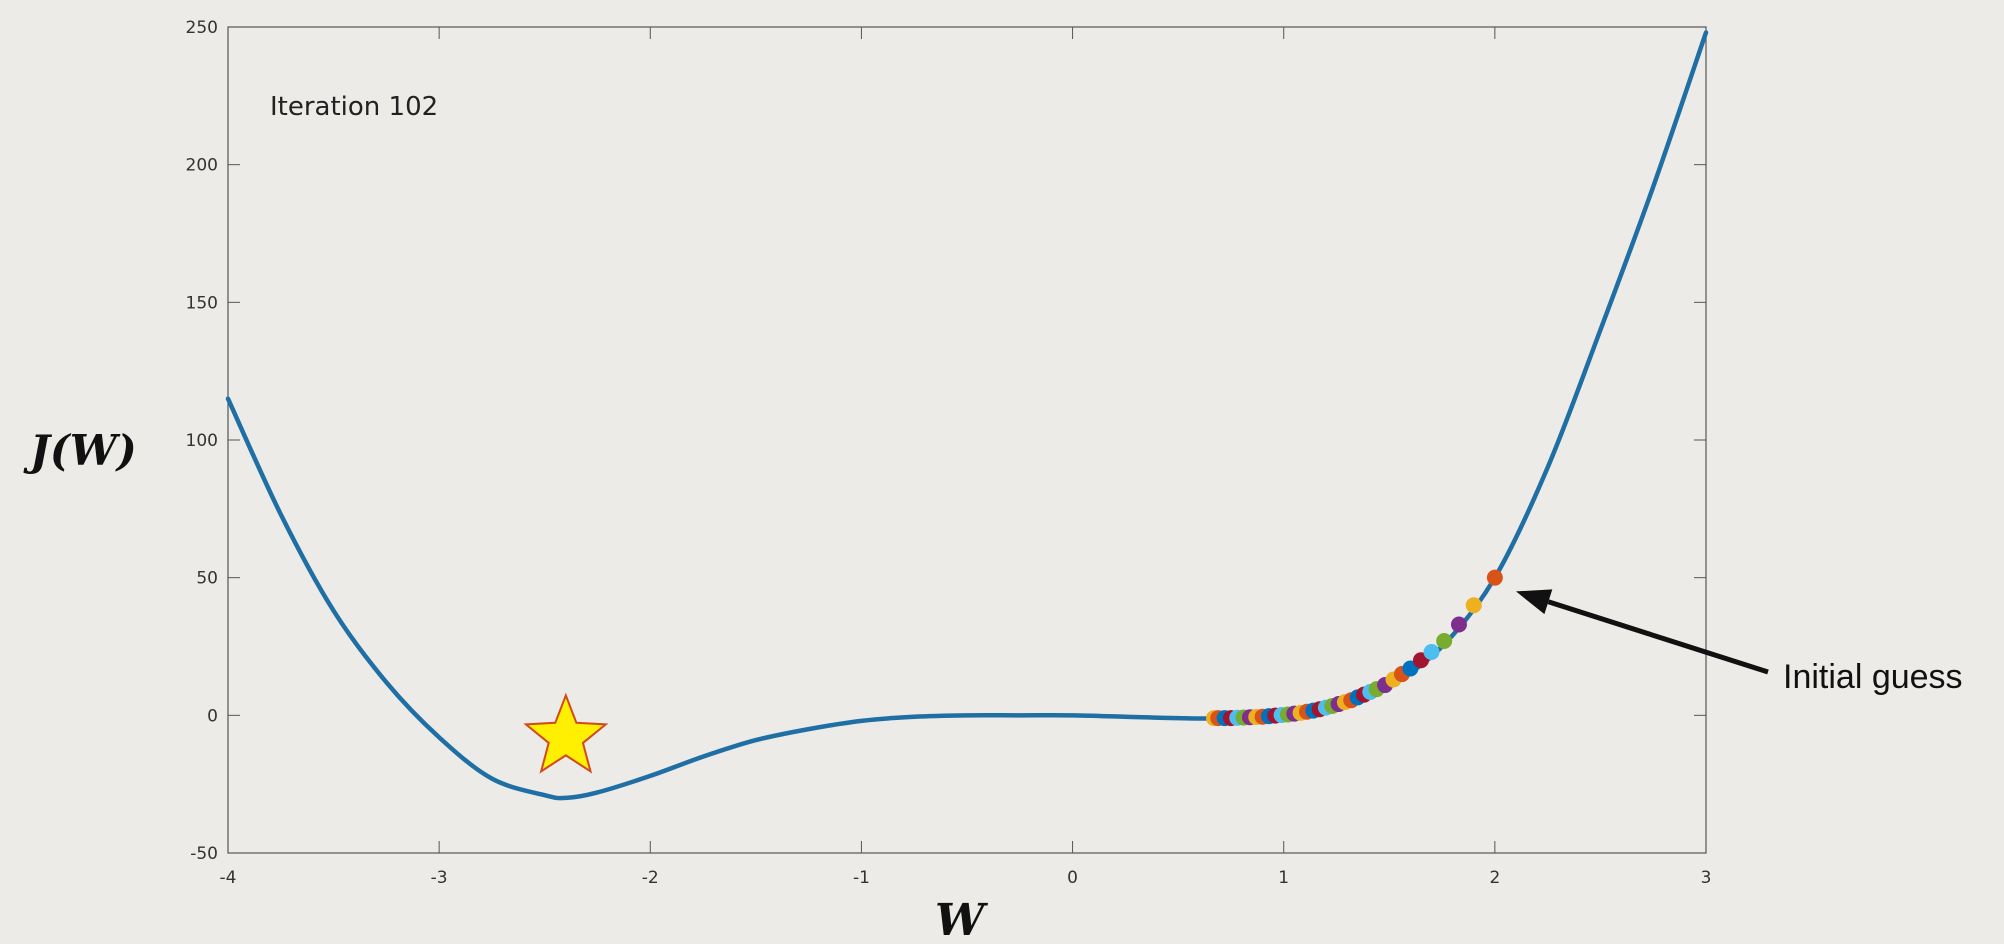  I want to click on arrow-head-icon, so click(1534, 602).